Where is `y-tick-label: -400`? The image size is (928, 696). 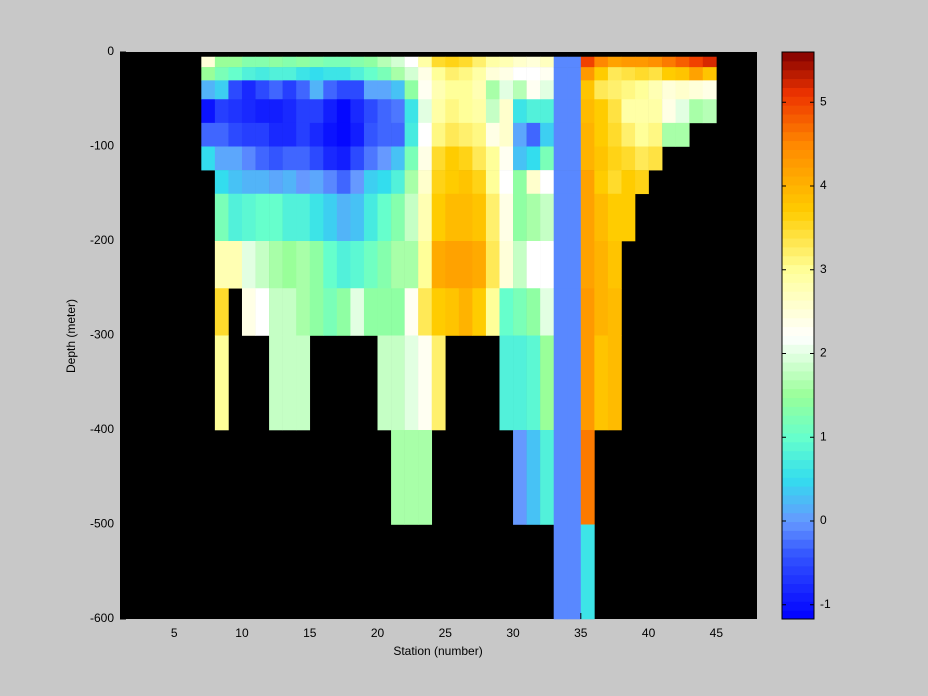
y-tick-label: -400 is located at coordinates (102, 429).